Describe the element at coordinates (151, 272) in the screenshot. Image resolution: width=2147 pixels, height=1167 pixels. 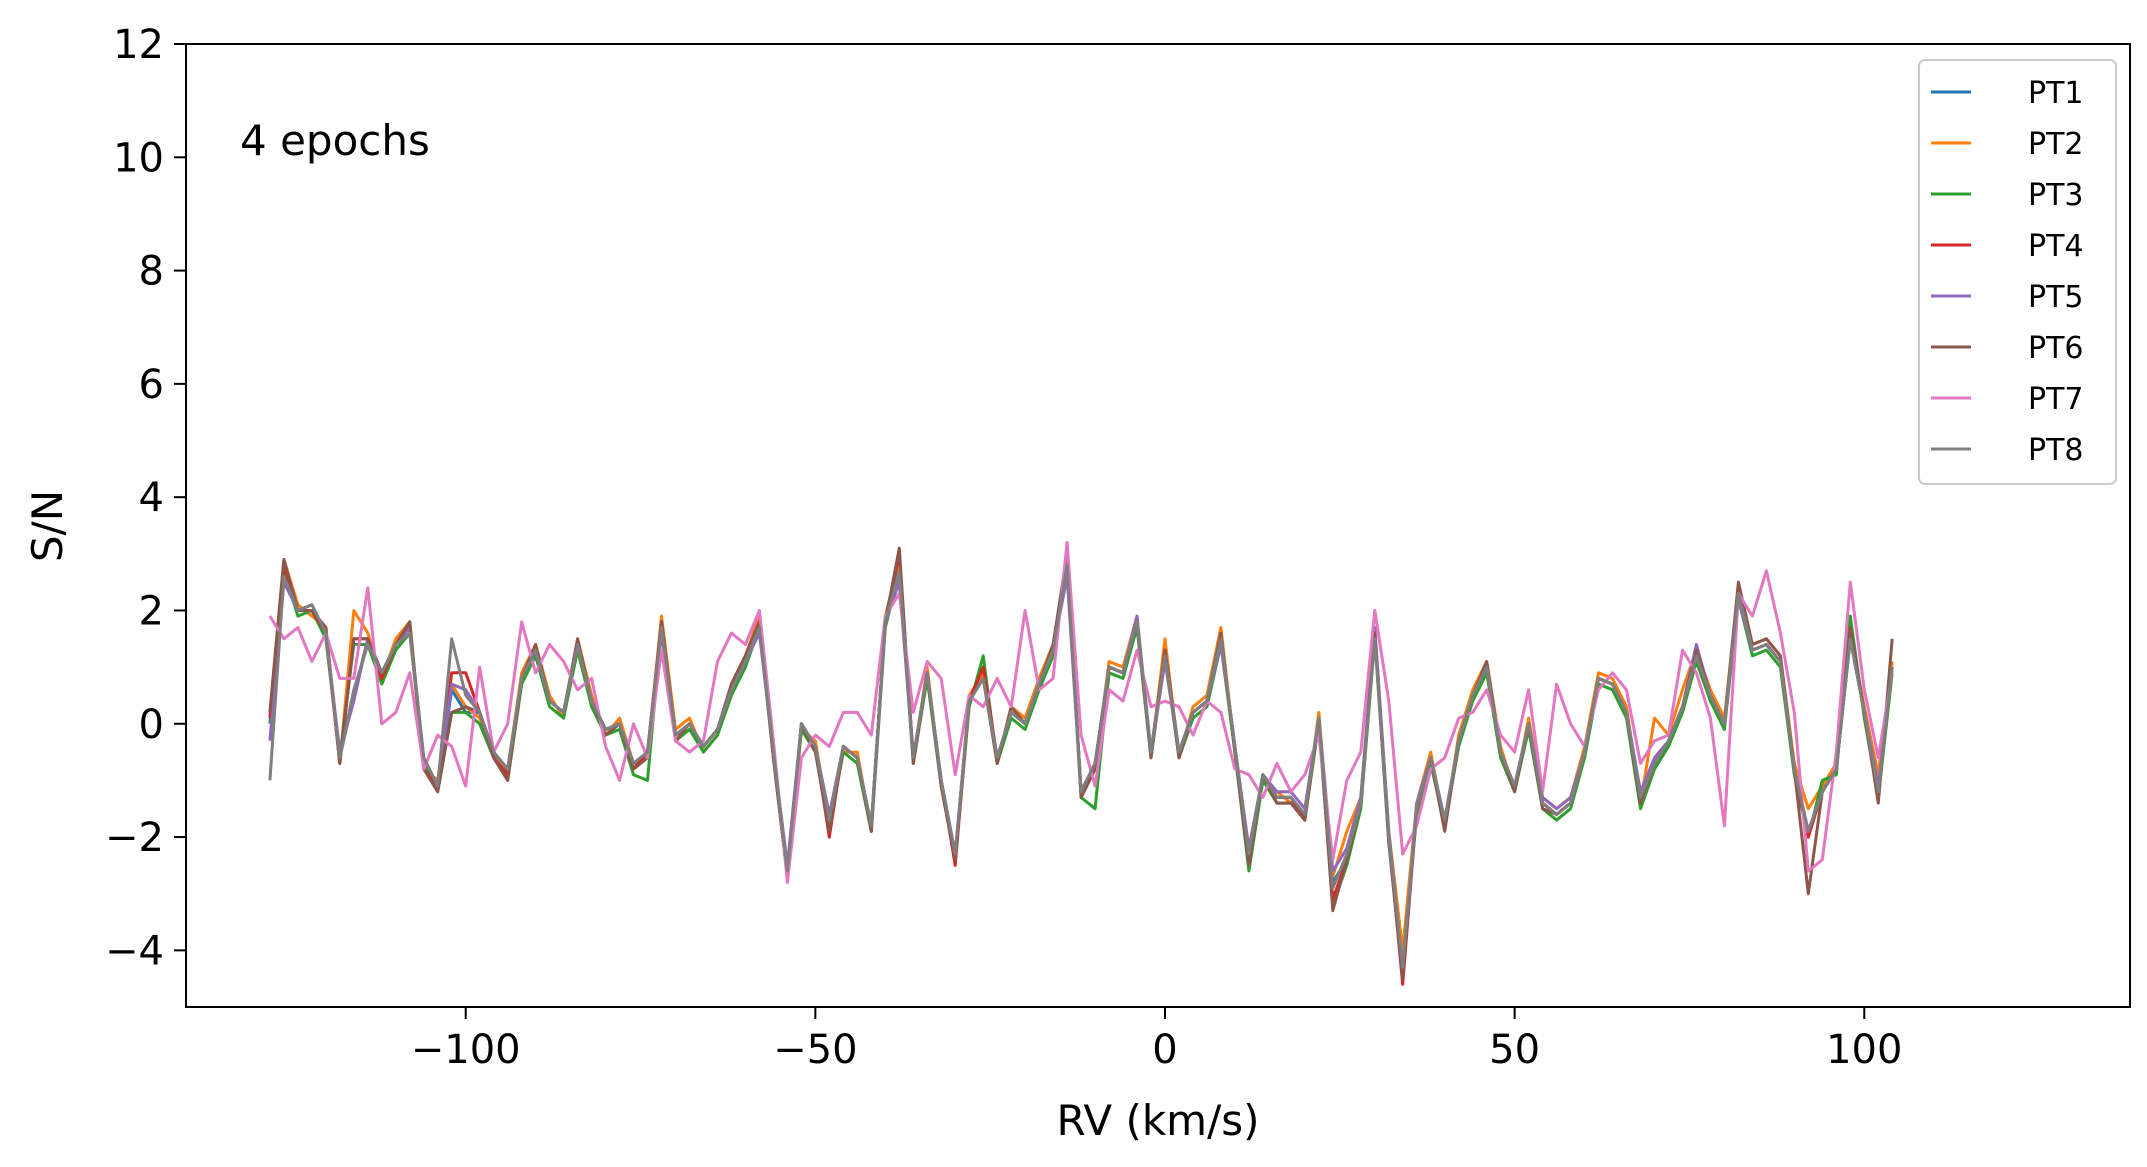
I see `y-tick-label: 8` at that location.